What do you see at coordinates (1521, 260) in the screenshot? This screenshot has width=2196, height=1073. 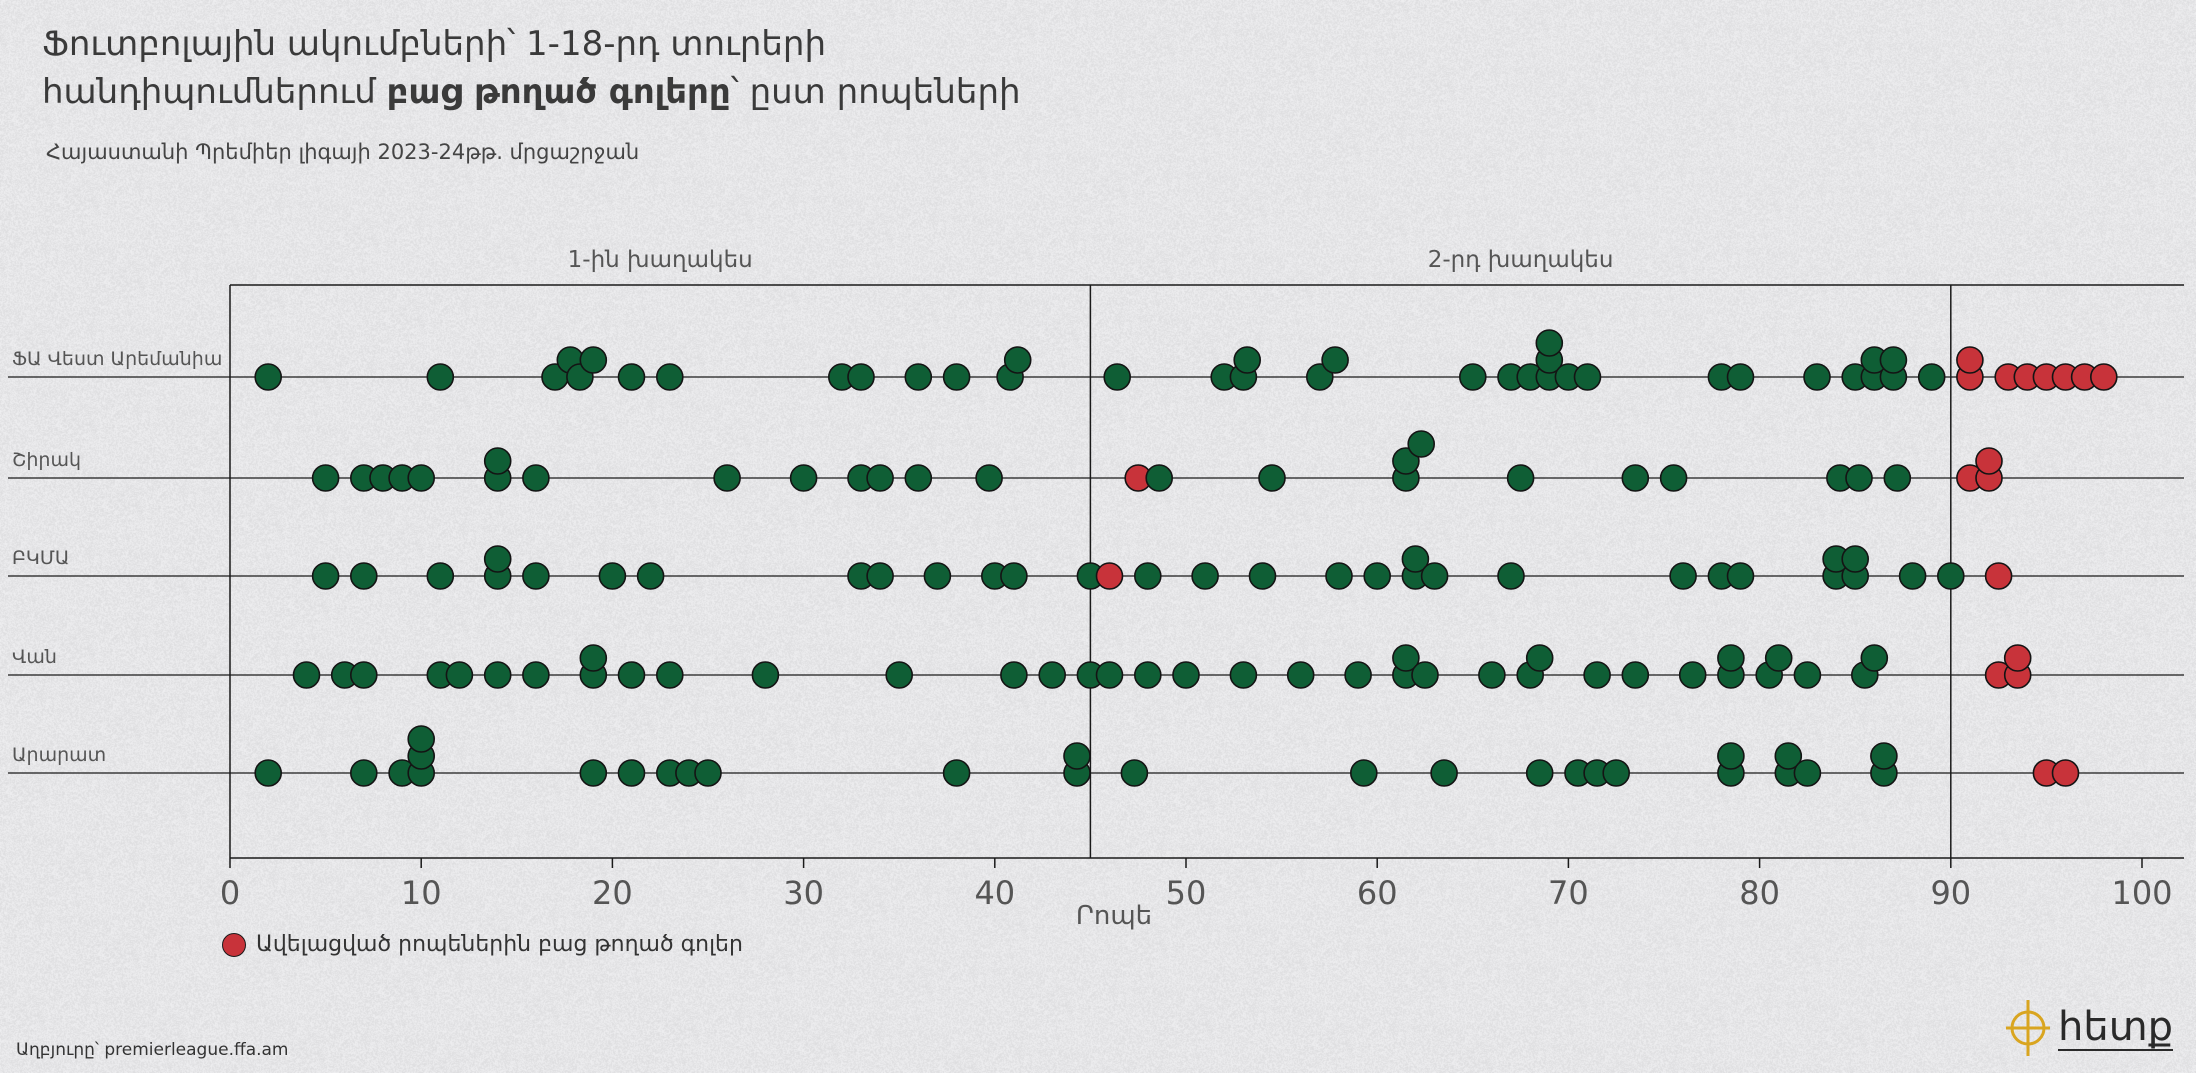 I see `half-label-2: 2-րդ խաղակես` at bounding box center [1521, 260].